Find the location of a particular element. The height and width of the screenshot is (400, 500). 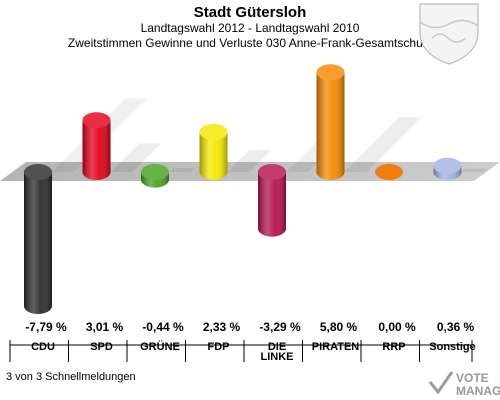

value-label: 3,01 % is located at coordinates (105, 327).